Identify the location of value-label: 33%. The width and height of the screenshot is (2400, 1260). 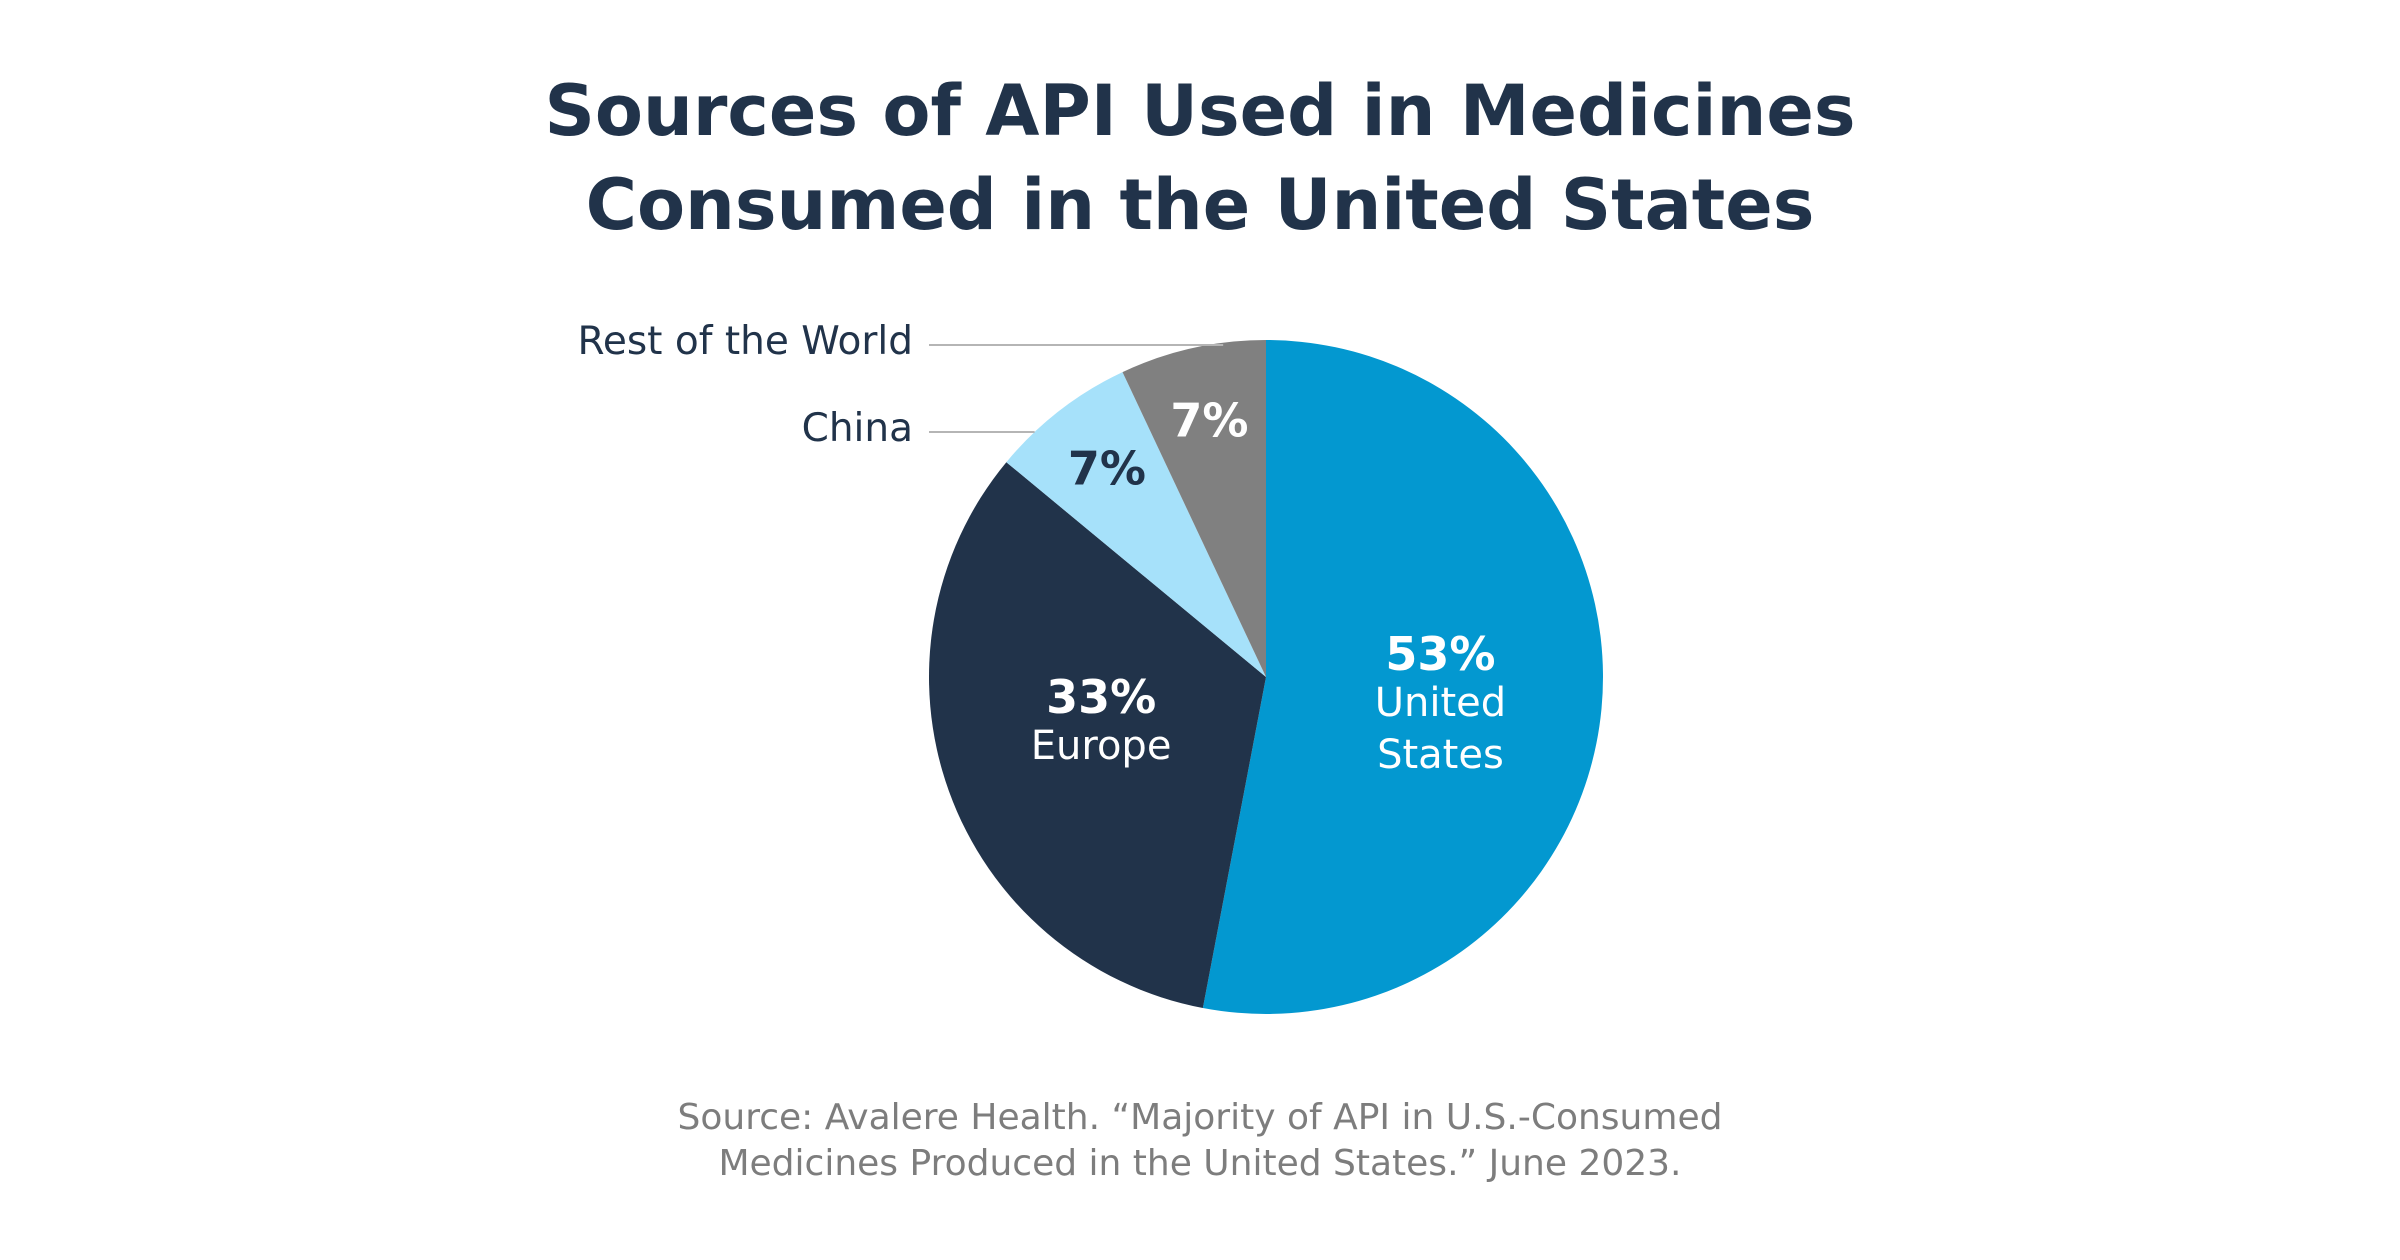
(1101, 697).